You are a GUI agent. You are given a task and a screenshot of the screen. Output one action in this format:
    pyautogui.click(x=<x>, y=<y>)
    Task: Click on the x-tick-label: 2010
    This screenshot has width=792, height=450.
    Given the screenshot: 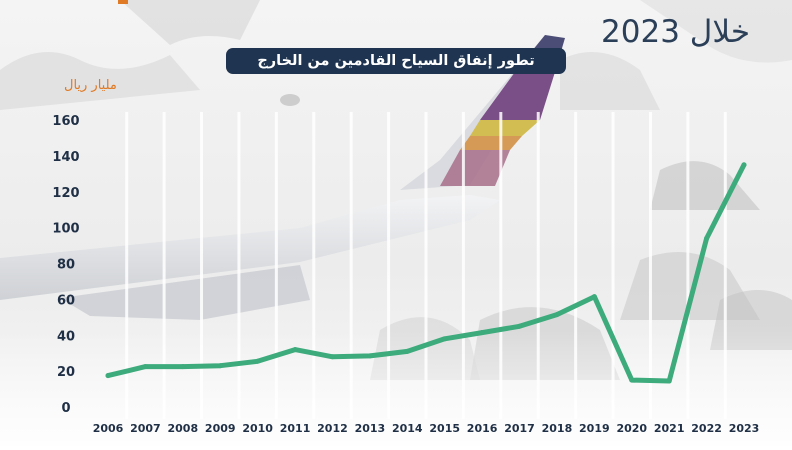 What is the action you would take?
    pyautogui.click(x=257, y=428)
    